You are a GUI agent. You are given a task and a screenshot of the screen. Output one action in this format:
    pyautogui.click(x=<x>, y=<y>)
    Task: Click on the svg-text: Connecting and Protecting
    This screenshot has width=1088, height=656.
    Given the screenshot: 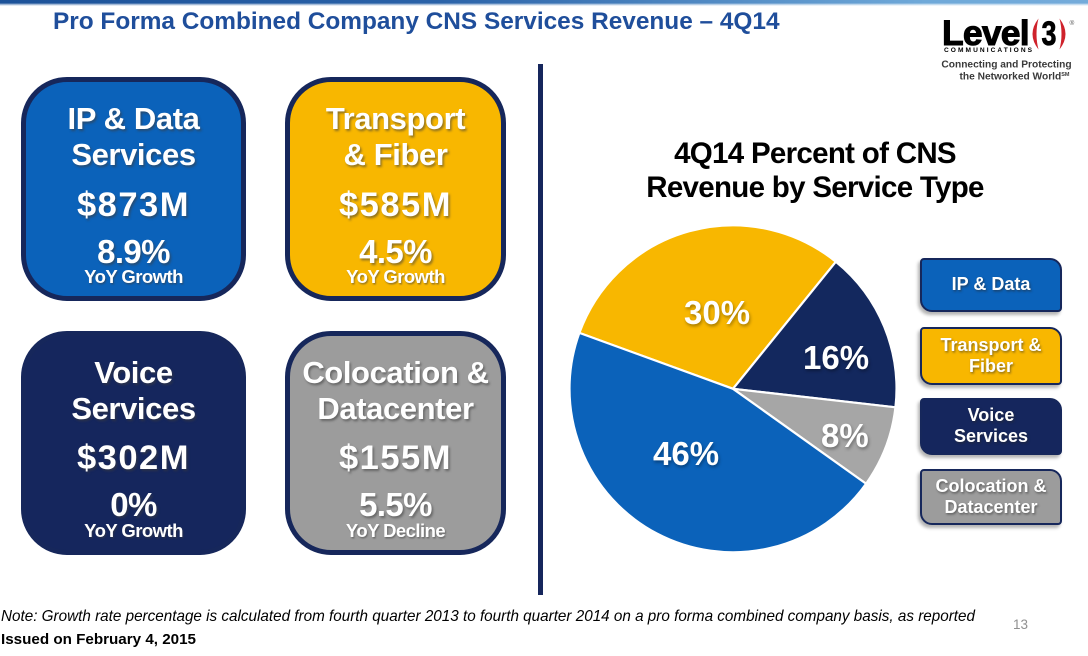 What is the action you would take?
    pyautogui.click(x=1006, y=65)
    